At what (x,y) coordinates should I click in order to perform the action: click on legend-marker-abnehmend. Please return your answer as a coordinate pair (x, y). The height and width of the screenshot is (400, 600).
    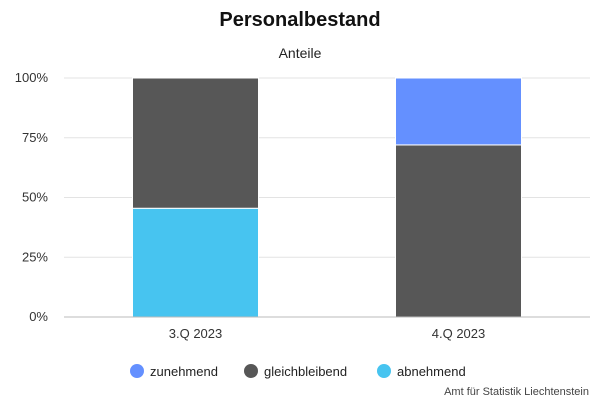
    Looking at the image, I should click on (384, 371).